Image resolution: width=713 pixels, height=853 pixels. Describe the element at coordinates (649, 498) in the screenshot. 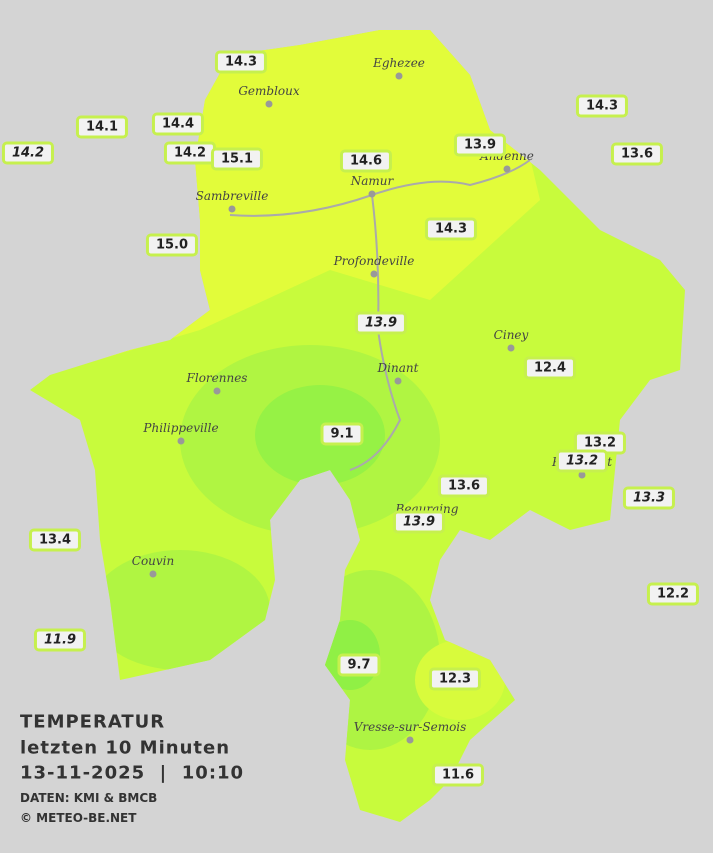

I see `station-temperature: 13.3` at that location.